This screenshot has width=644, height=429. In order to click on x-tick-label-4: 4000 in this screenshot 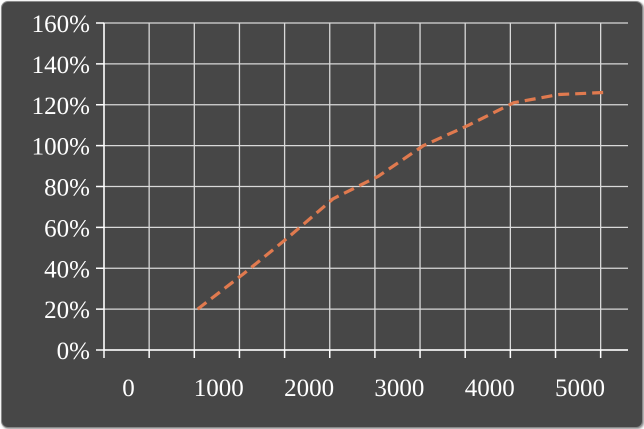, I will do `click(490, 388)`.